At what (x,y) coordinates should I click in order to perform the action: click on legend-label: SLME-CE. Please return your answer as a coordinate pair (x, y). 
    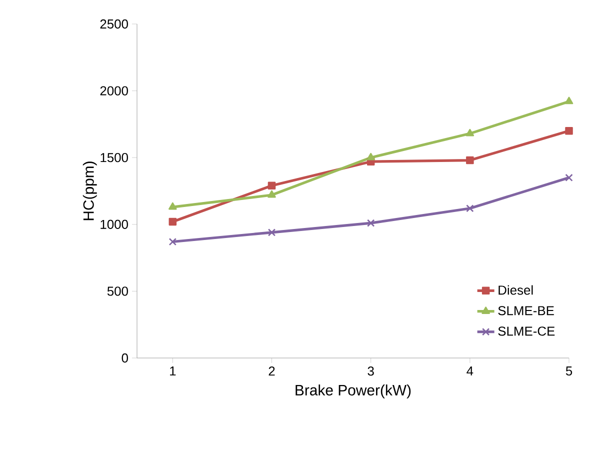
    Looking at the image, I should click on (526, 331).